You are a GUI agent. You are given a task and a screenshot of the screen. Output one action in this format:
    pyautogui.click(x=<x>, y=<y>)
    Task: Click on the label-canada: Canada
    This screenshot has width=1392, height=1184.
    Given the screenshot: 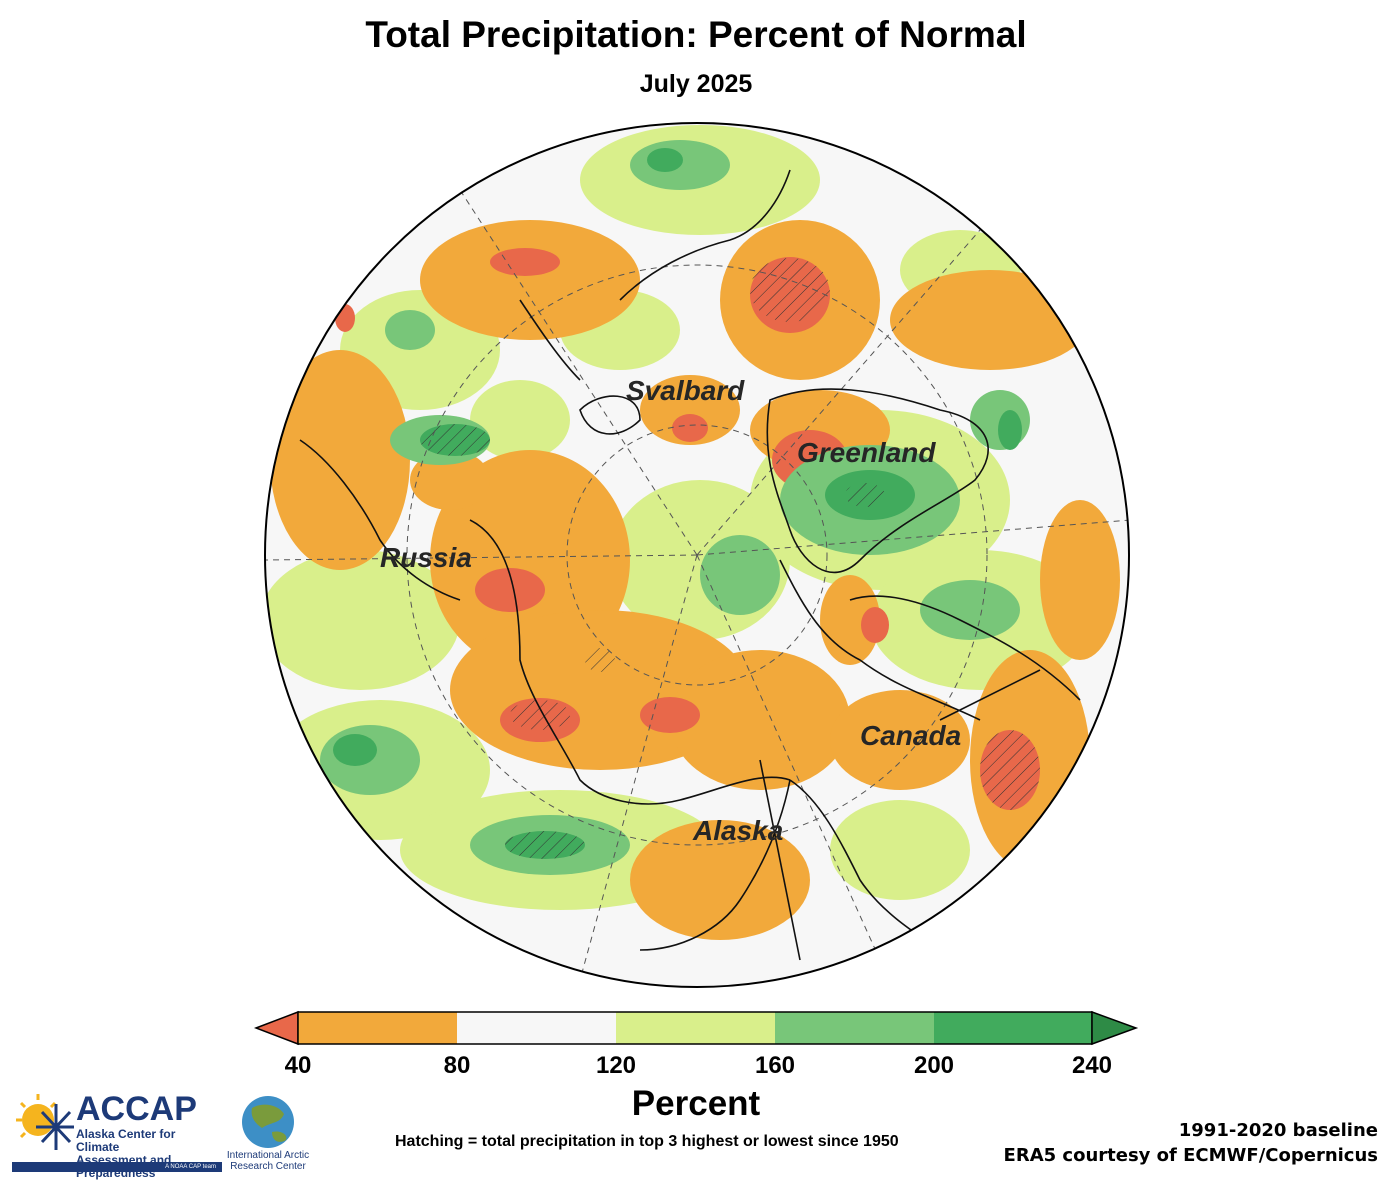 What is the action you would take?
    pyautogui.click(x=910, y=735)
    